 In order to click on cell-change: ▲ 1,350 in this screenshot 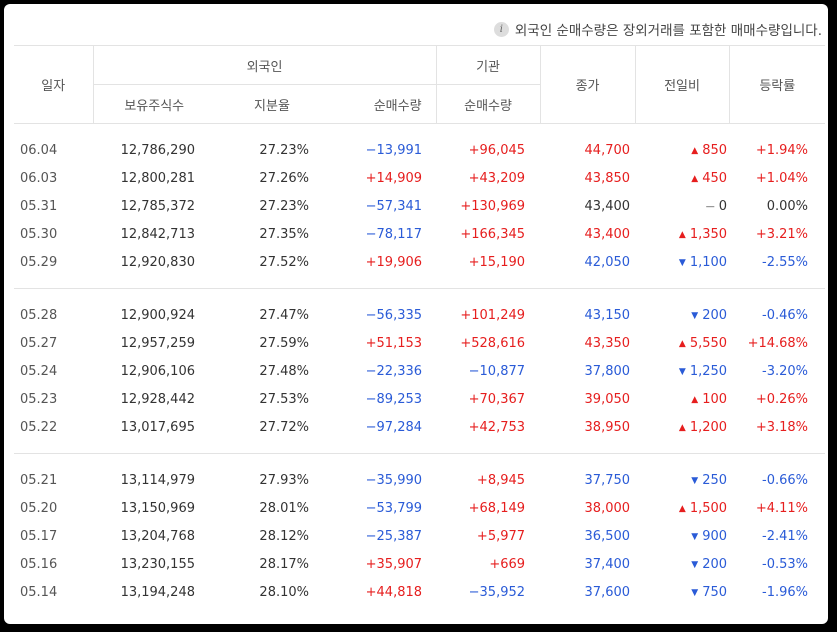, I will do `click(682, 234)`.